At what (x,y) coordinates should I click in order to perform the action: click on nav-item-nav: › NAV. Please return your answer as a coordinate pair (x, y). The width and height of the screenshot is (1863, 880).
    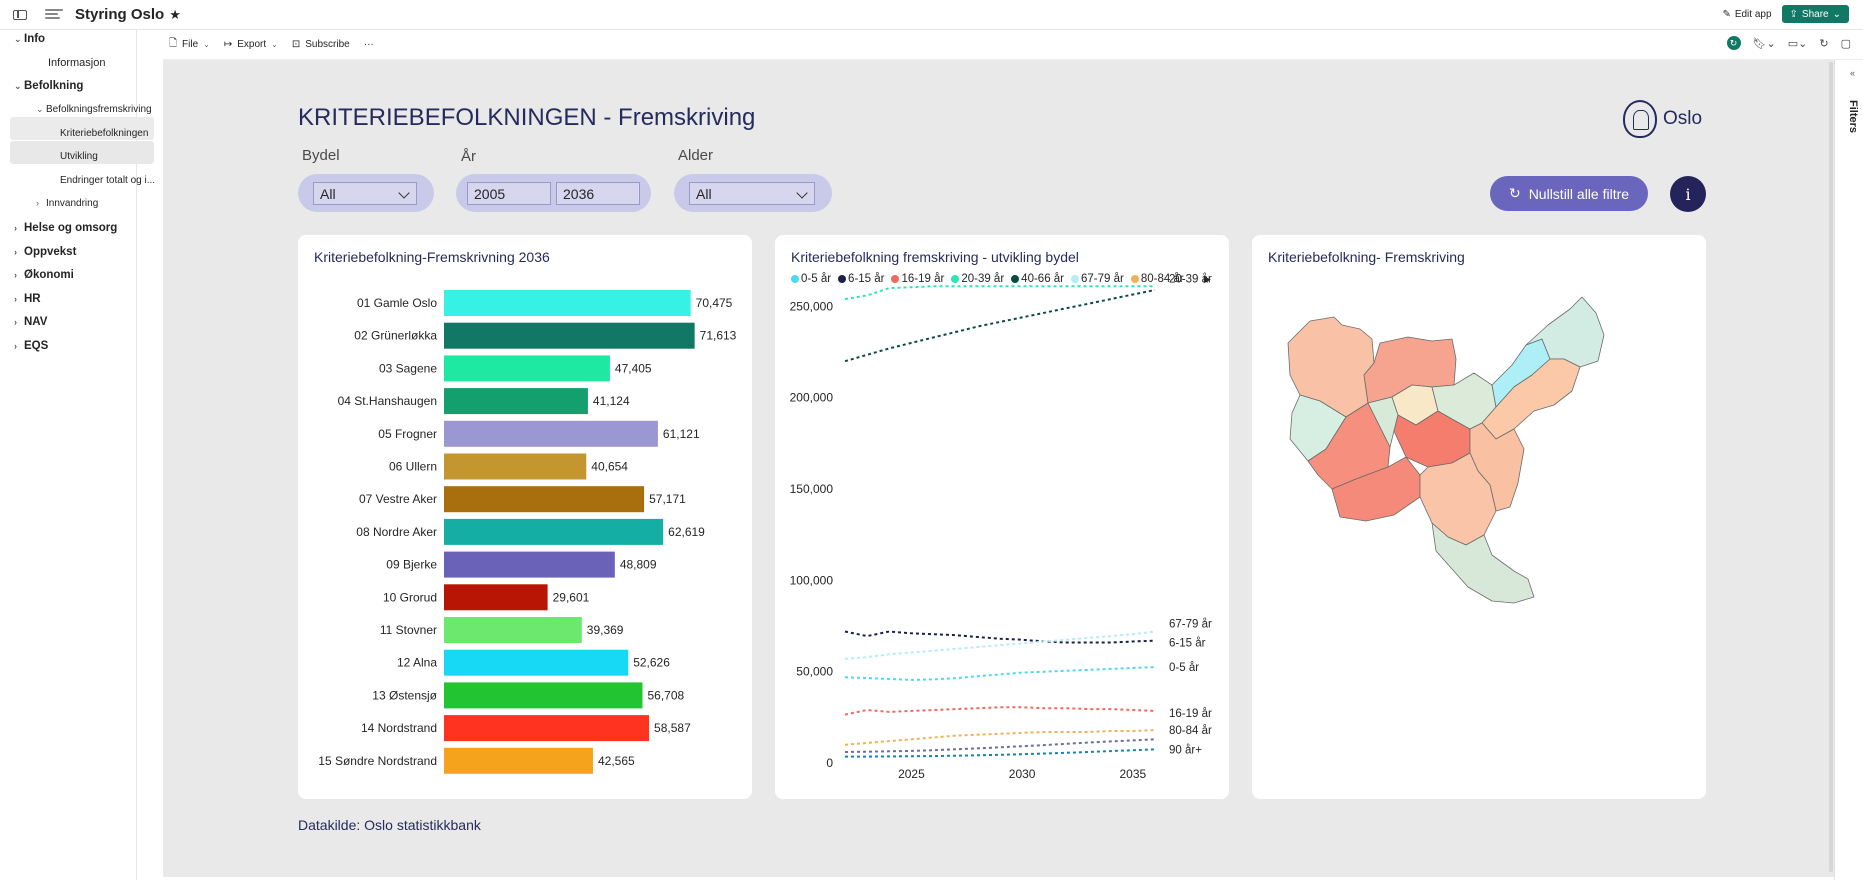
    Looking at the image, I should click on (31, 322).